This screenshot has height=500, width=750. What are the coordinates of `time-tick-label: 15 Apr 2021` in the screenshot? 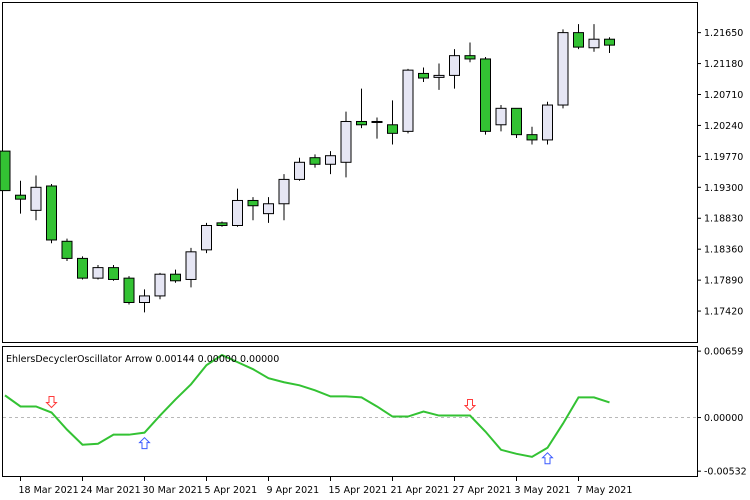 It's located at (358, 490).